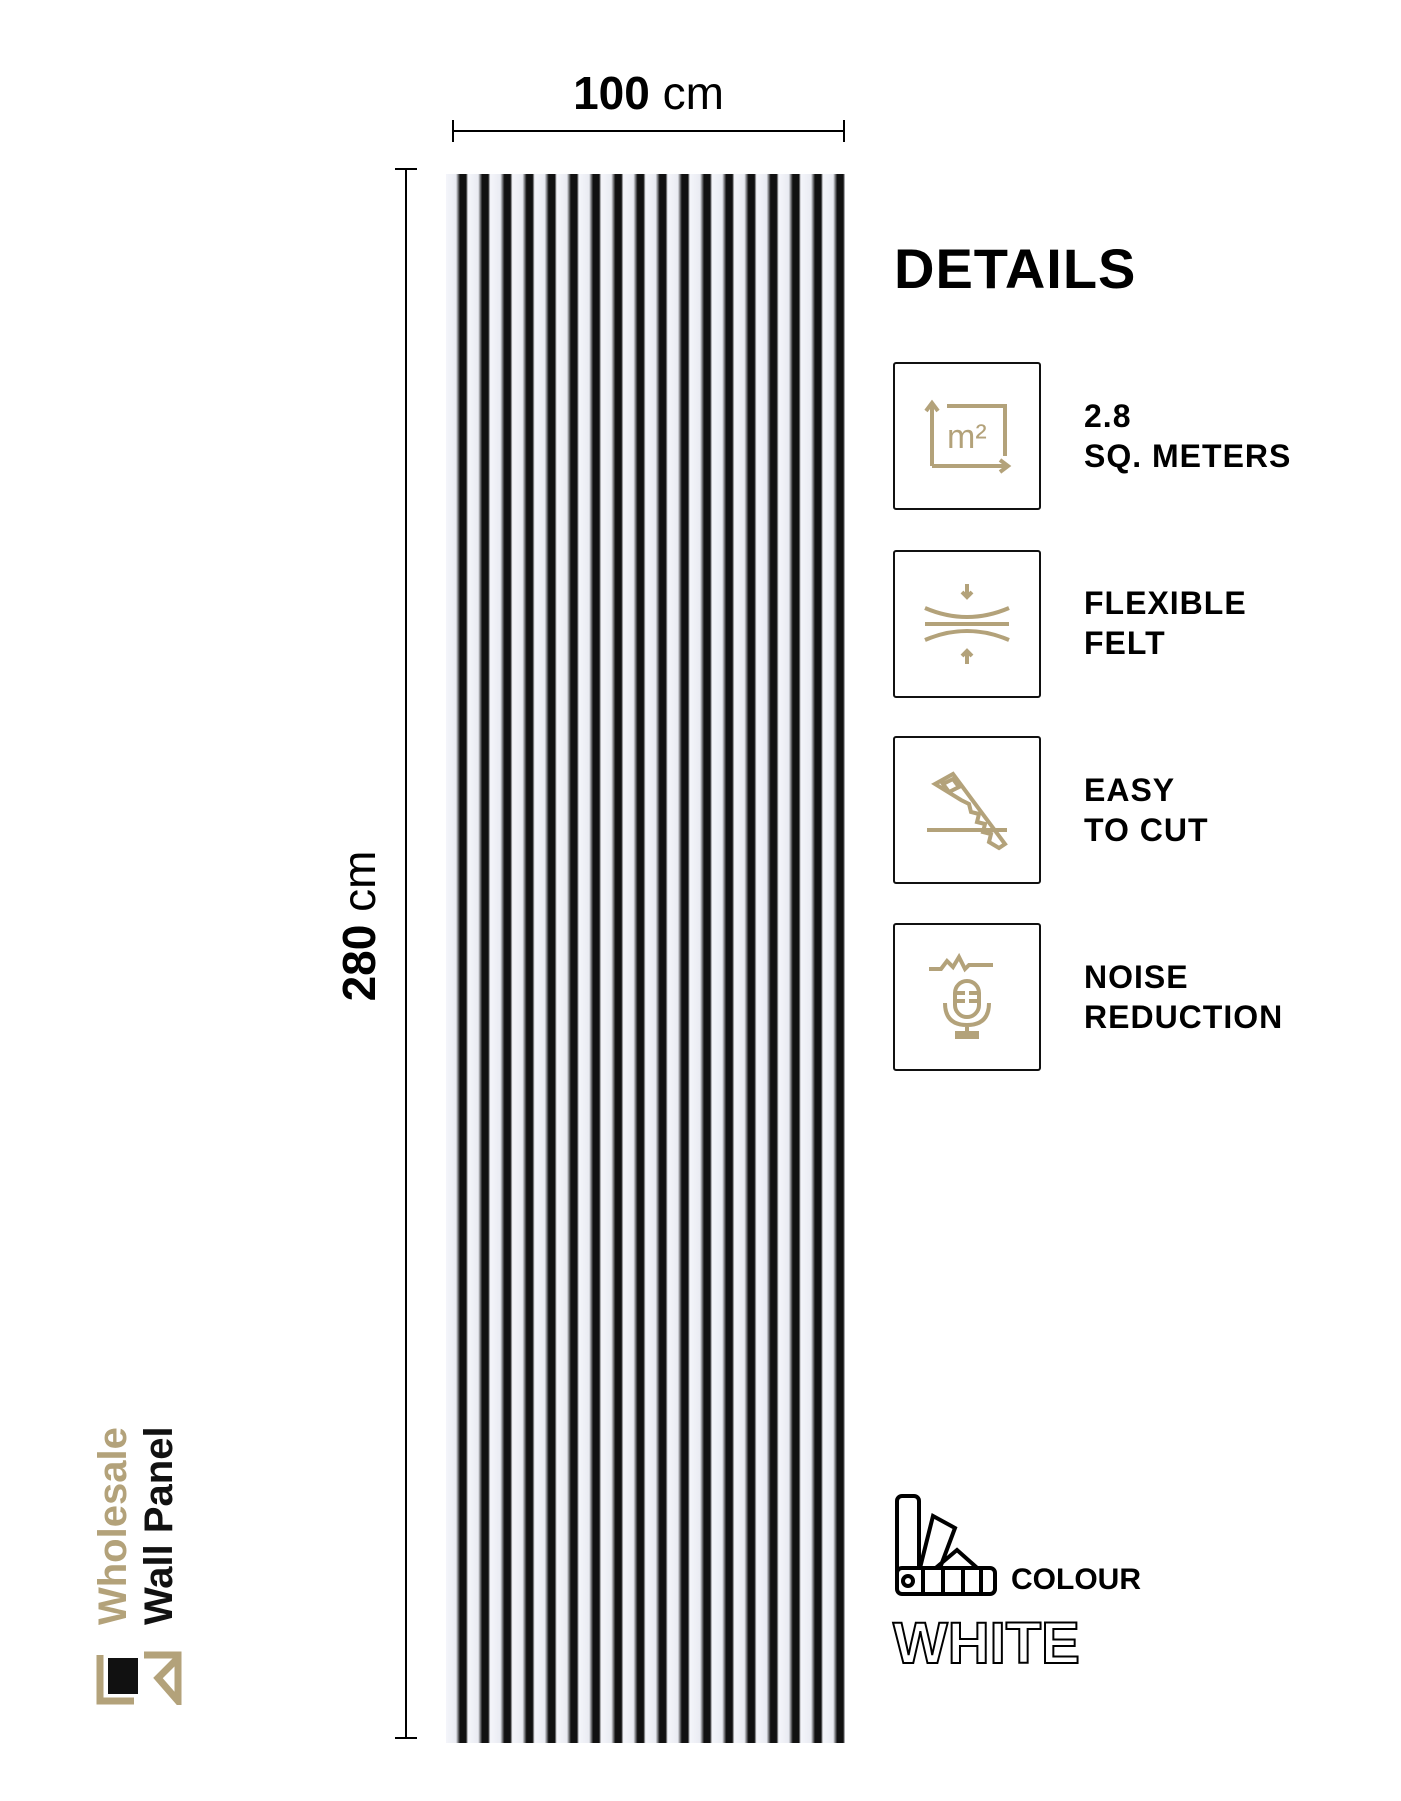 This screenshot has height=1801, width=1401. What do you see at coordinates (139, 1678) in the screenshot?
I see `brand-mark-icon` at bounding box center [139, 1678].